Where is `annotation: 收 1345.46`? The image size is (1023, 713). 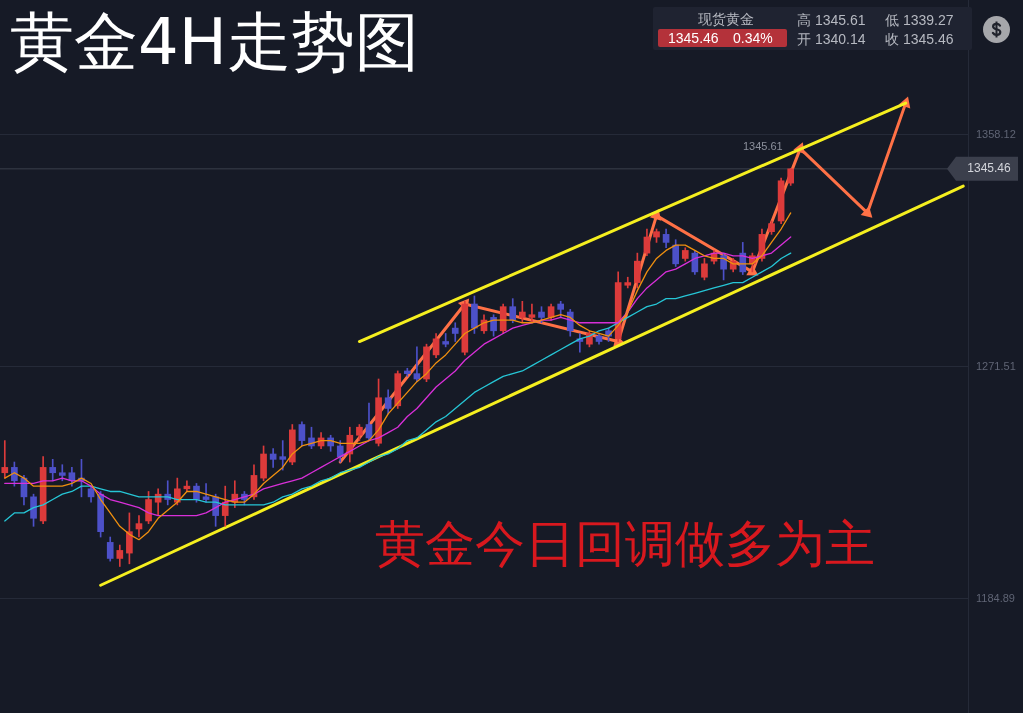
annotation: 收 1345.46 is located at coordinates (919, 39).